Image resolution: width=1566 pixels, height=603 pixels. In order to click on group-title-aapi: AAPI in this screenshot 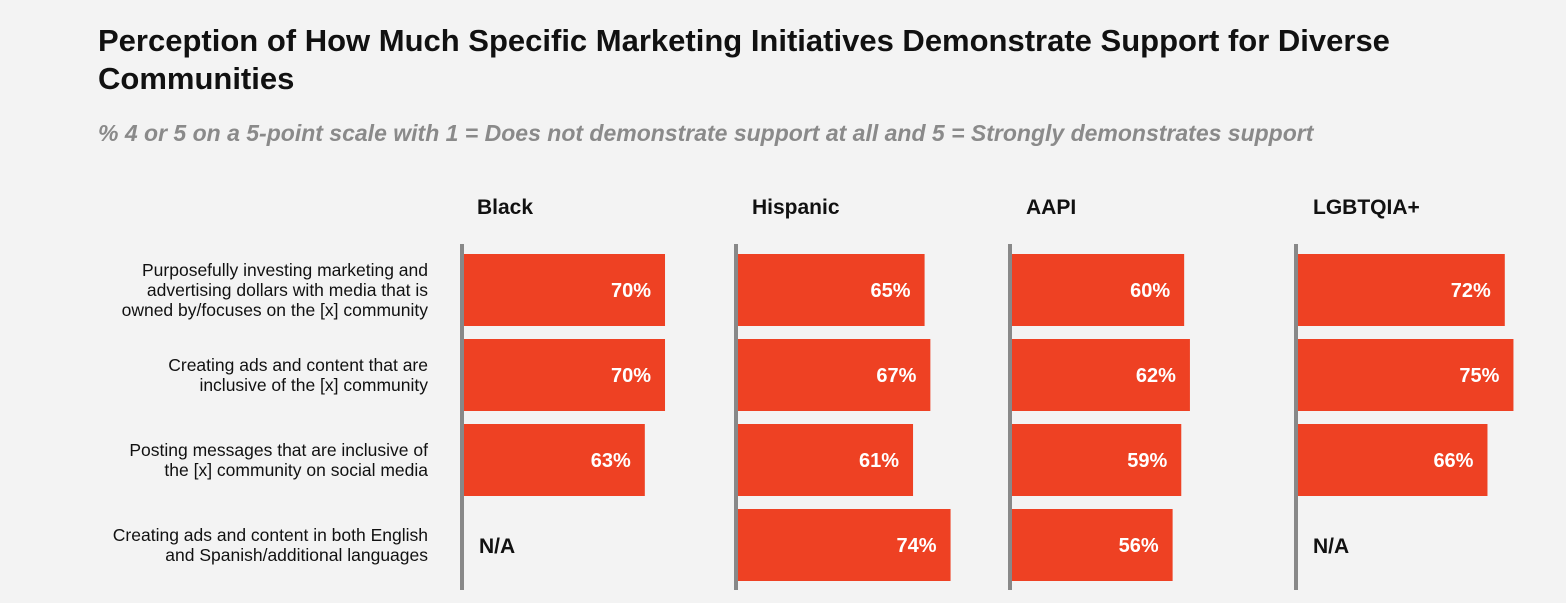, I will do `click(1051, 207)`.